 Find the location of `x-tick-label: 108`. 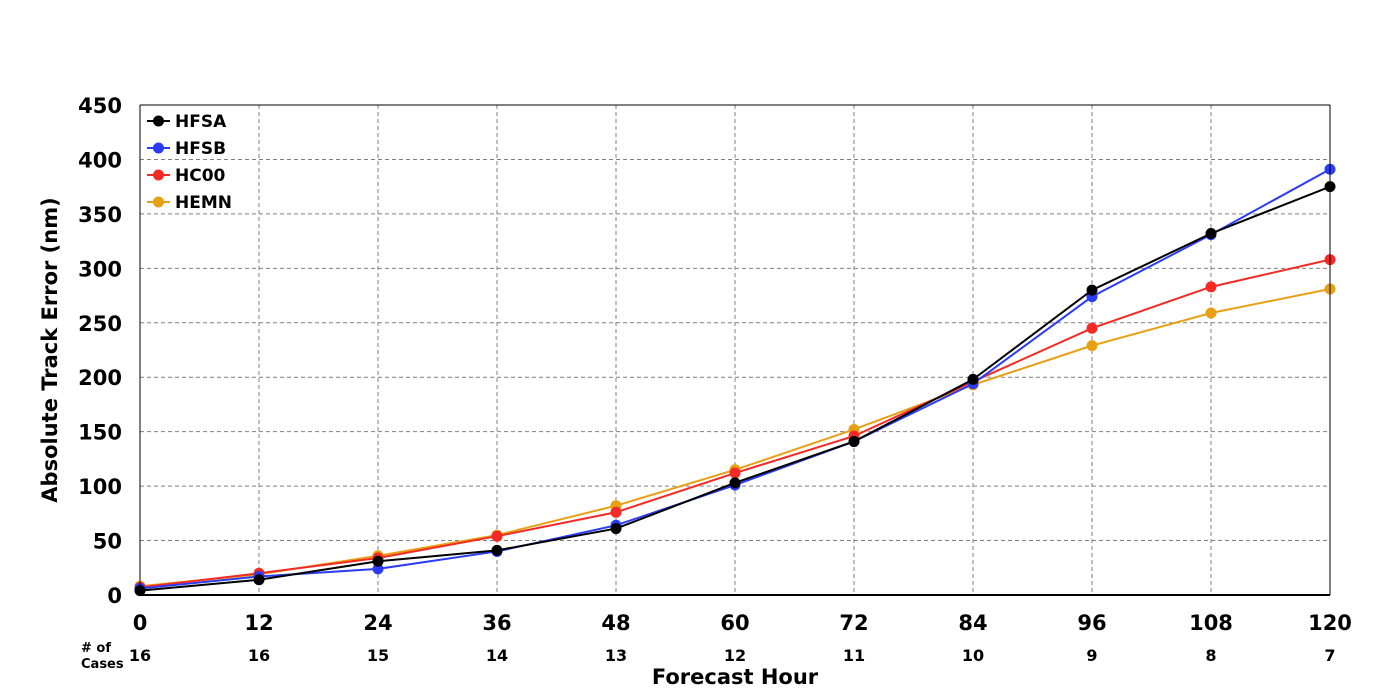

x-tick-label: 108 is located at coordinates (1211, 623).